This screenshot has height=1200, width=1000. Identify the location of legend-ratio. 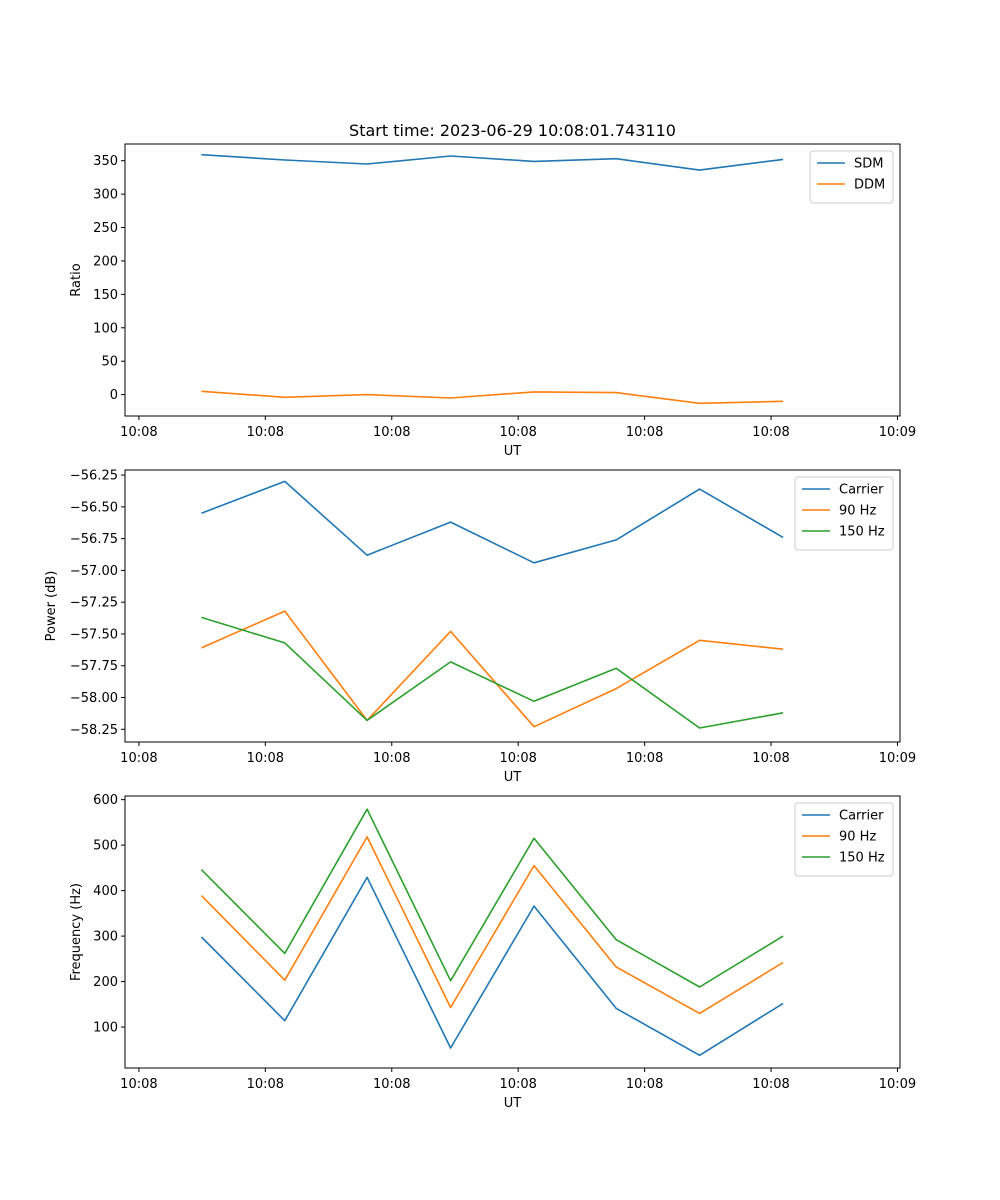
(851, 177).